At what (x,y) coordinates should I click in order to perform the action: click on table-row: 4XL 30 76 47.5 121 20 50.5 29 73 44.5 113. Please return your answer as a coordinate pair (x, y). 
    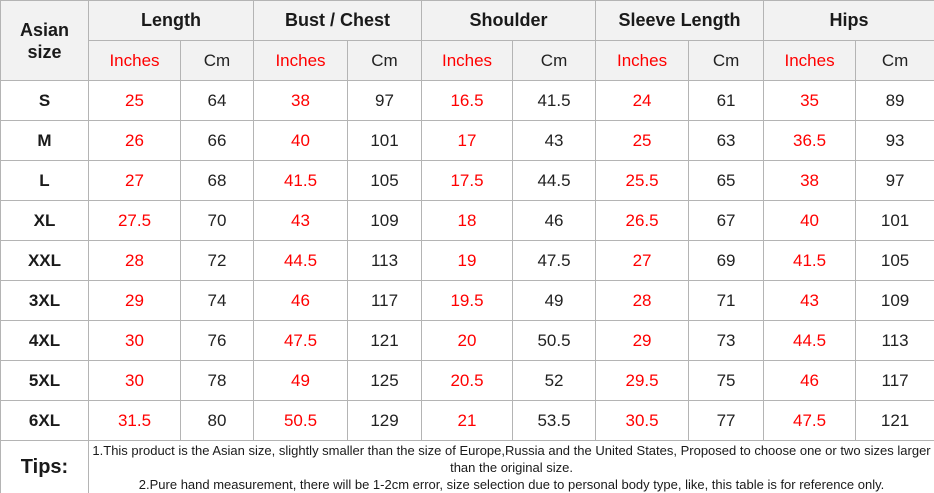
    Looking at the image, I should click on (467, 340).